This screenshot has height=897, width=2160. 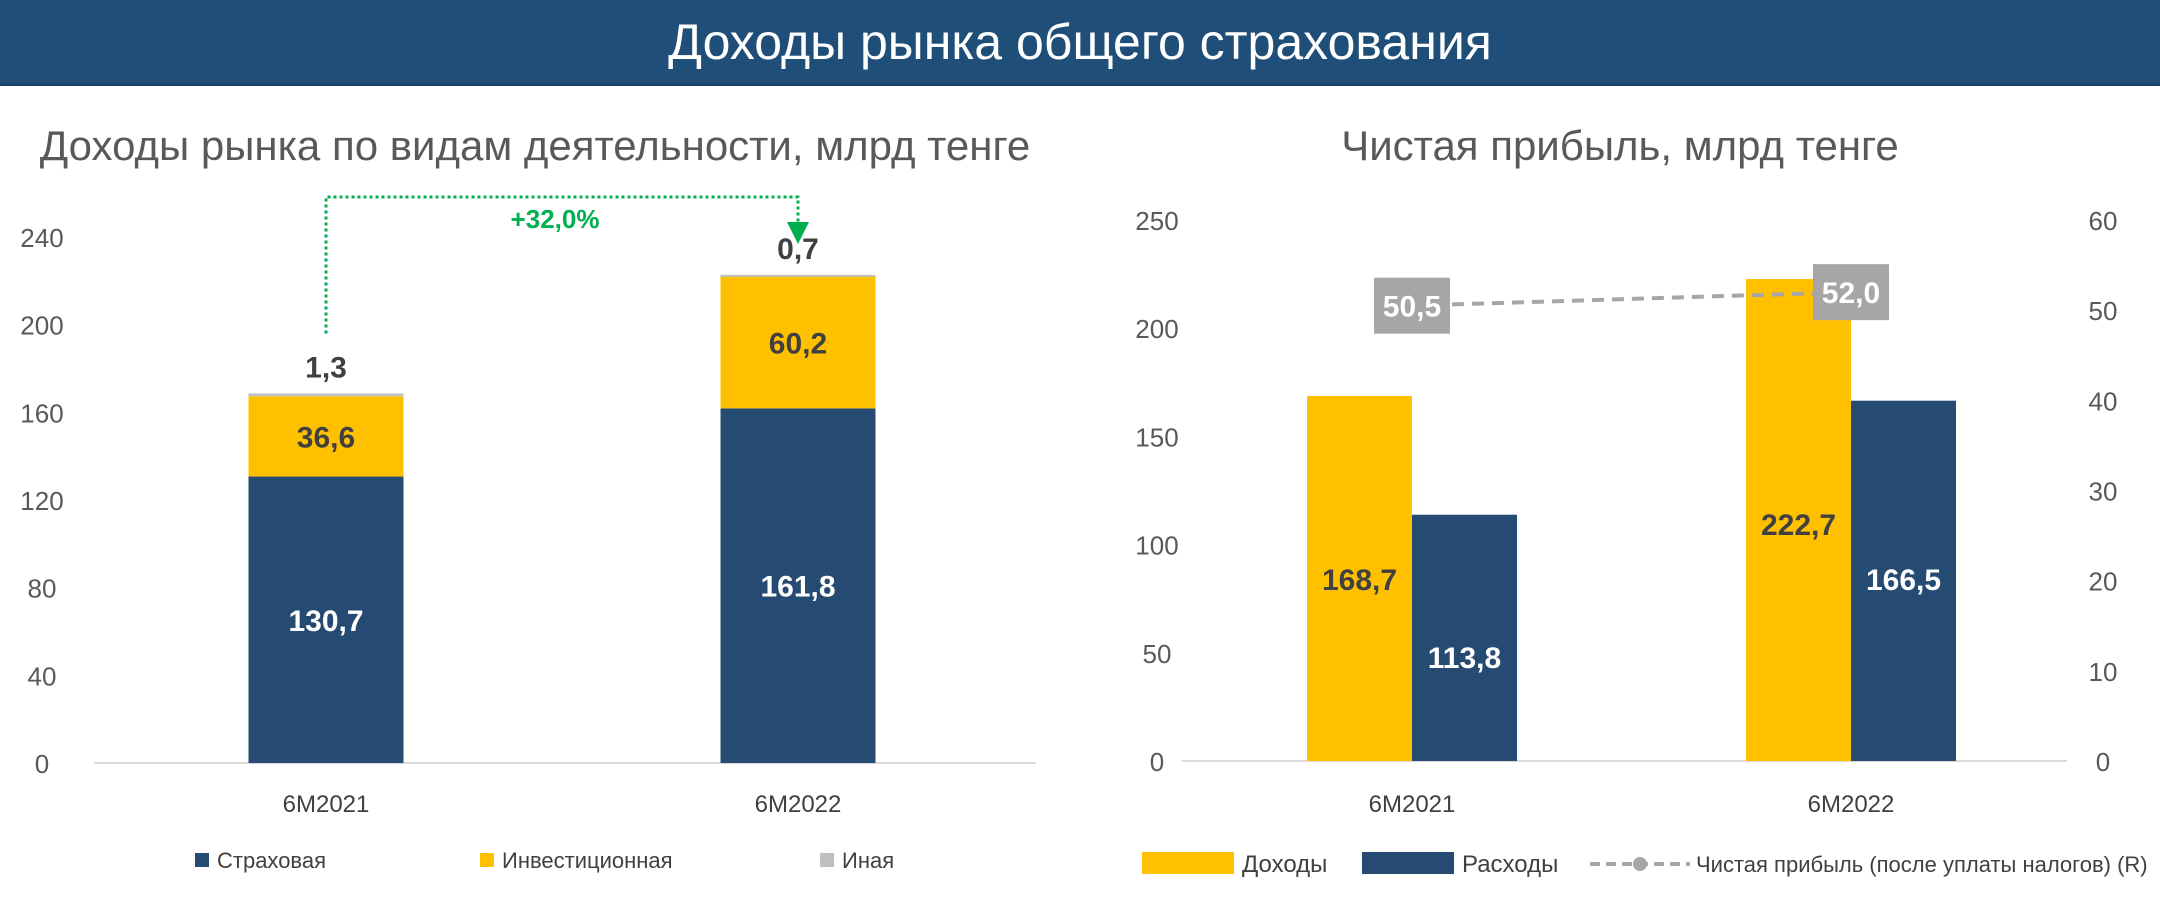 What do you see at coordinates (1156, 437) in the screenshot?
I see `y-tick-label: 150` at bounding box center [1156, 437].